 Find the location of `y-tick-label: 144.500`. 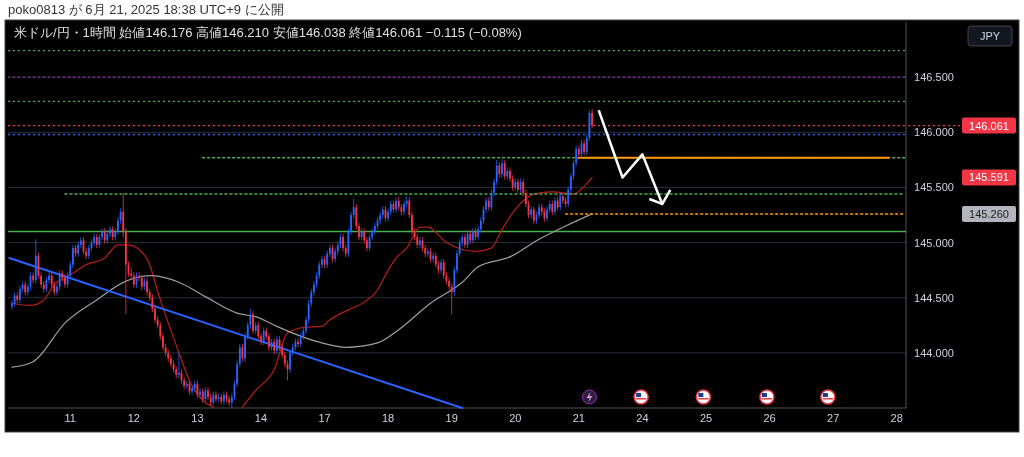

y-tick-label: 144.500 is located at coordinates (934, 297).